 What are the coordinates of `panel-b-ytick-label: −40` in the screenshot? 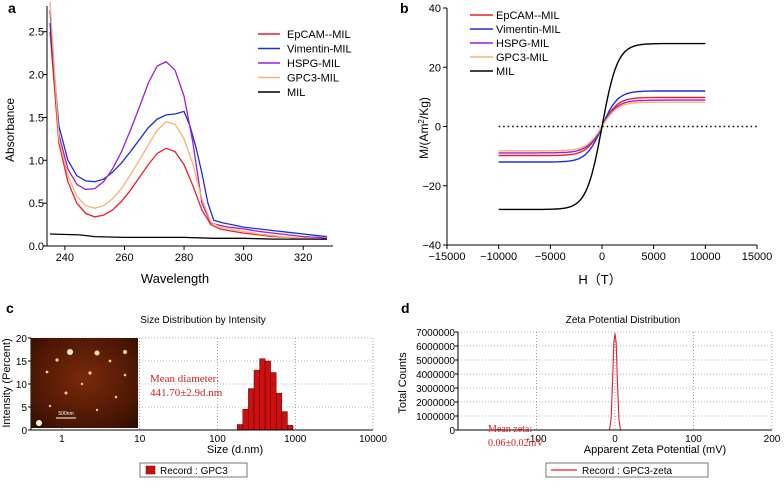 It's located at (431, 246).